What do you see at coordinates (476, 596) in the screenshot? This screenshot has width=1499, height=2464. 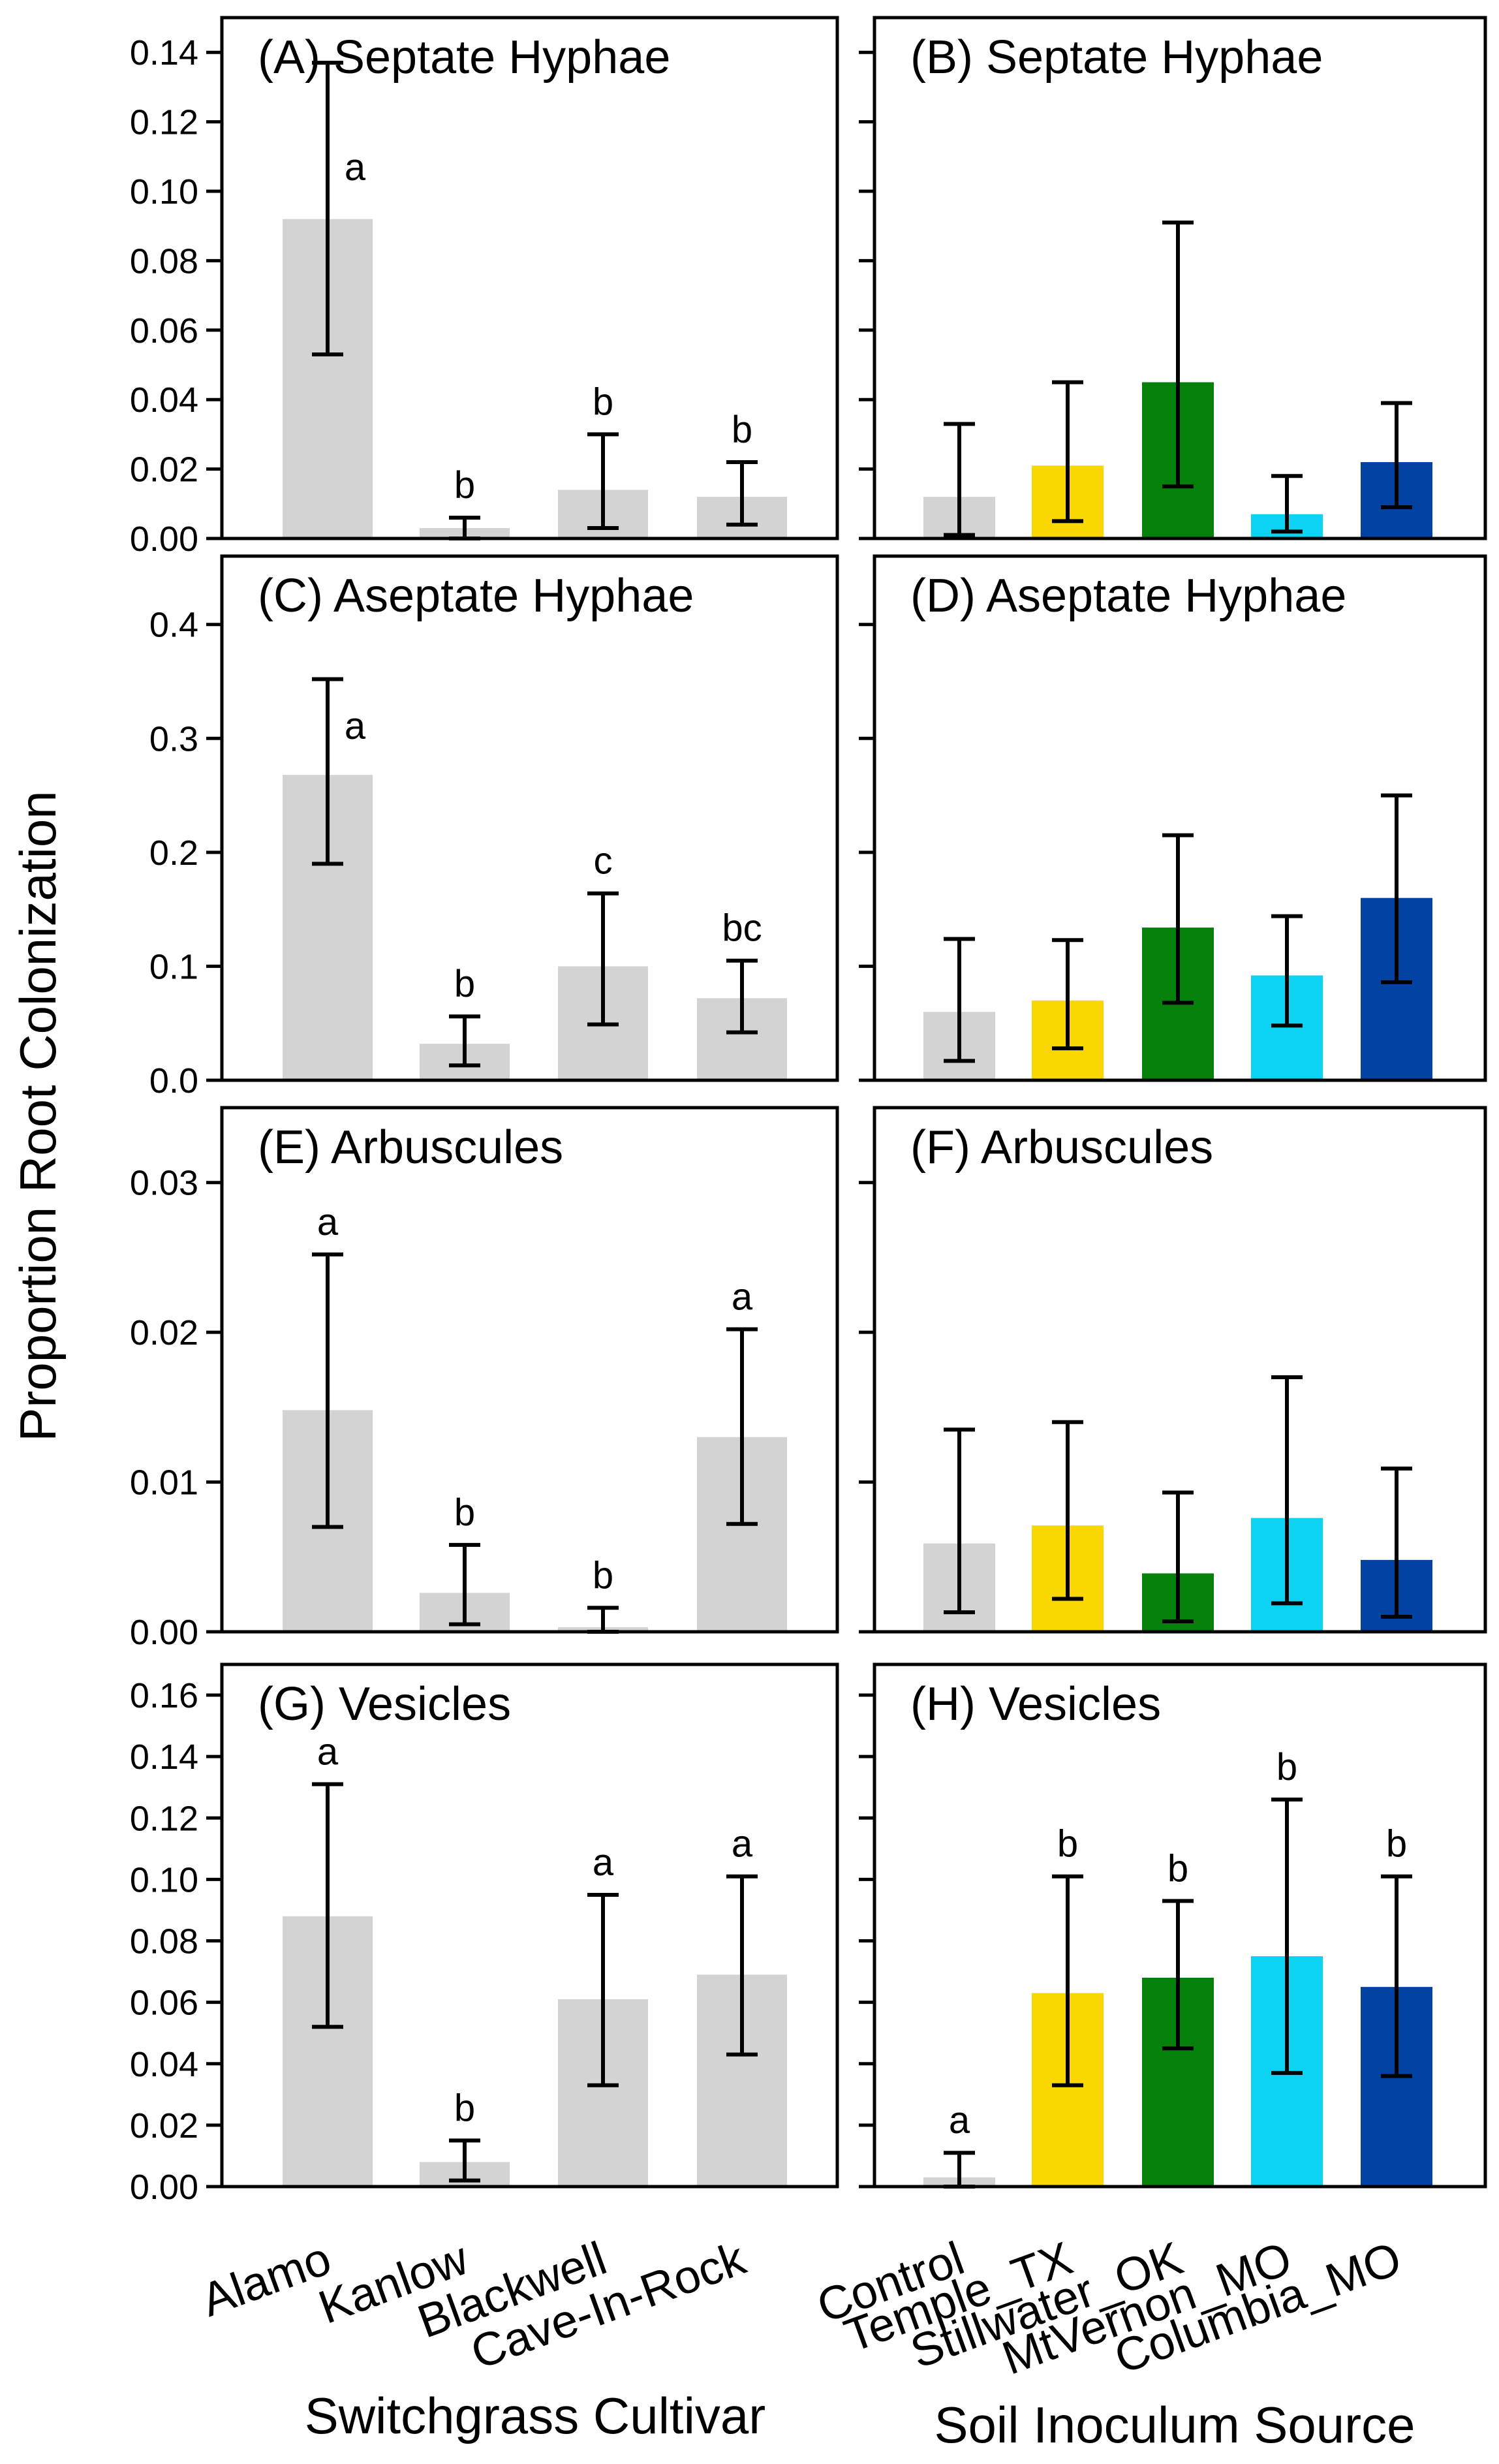 I see `panel-2-title: (C) Aseptate Hyphae` at bounding box center [476, 596].